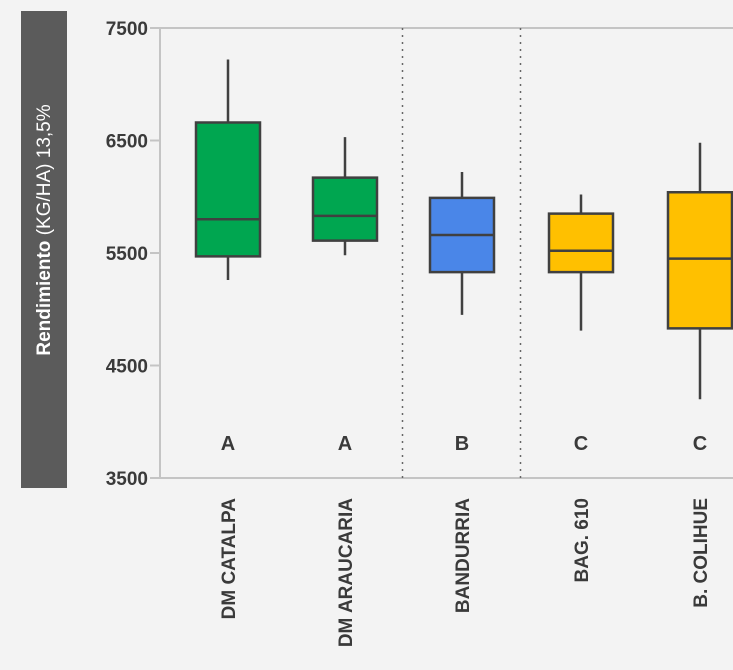  What do you see at coordinates (127, 29) in the screenshot?
I see `y-tick-label: 7500` at bounding box center [127, 29].